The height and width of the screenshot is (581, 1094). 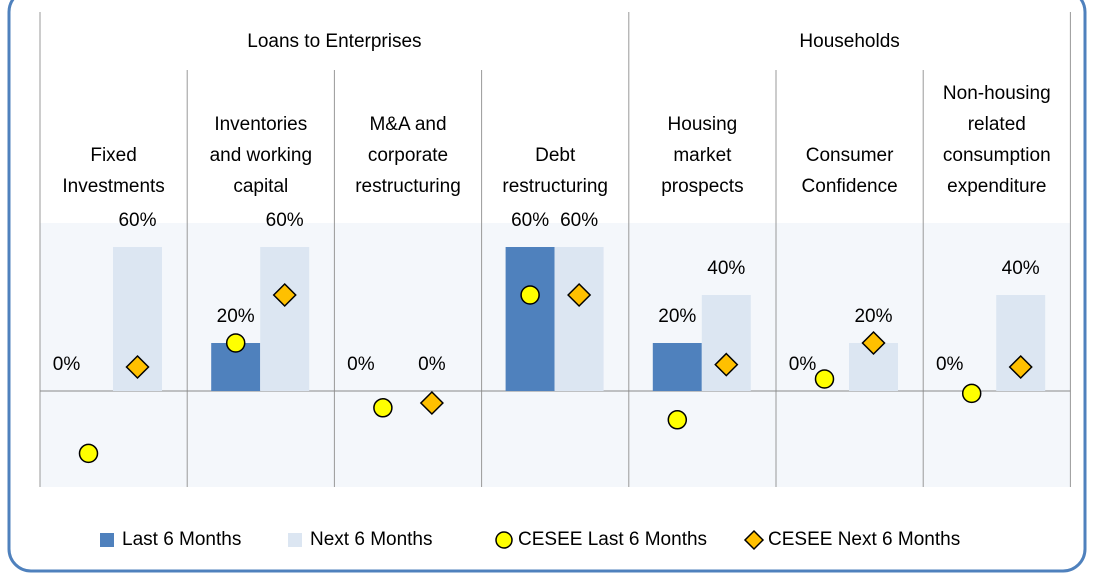 I want to click on category-line: and working, so click(x=261, y=155).